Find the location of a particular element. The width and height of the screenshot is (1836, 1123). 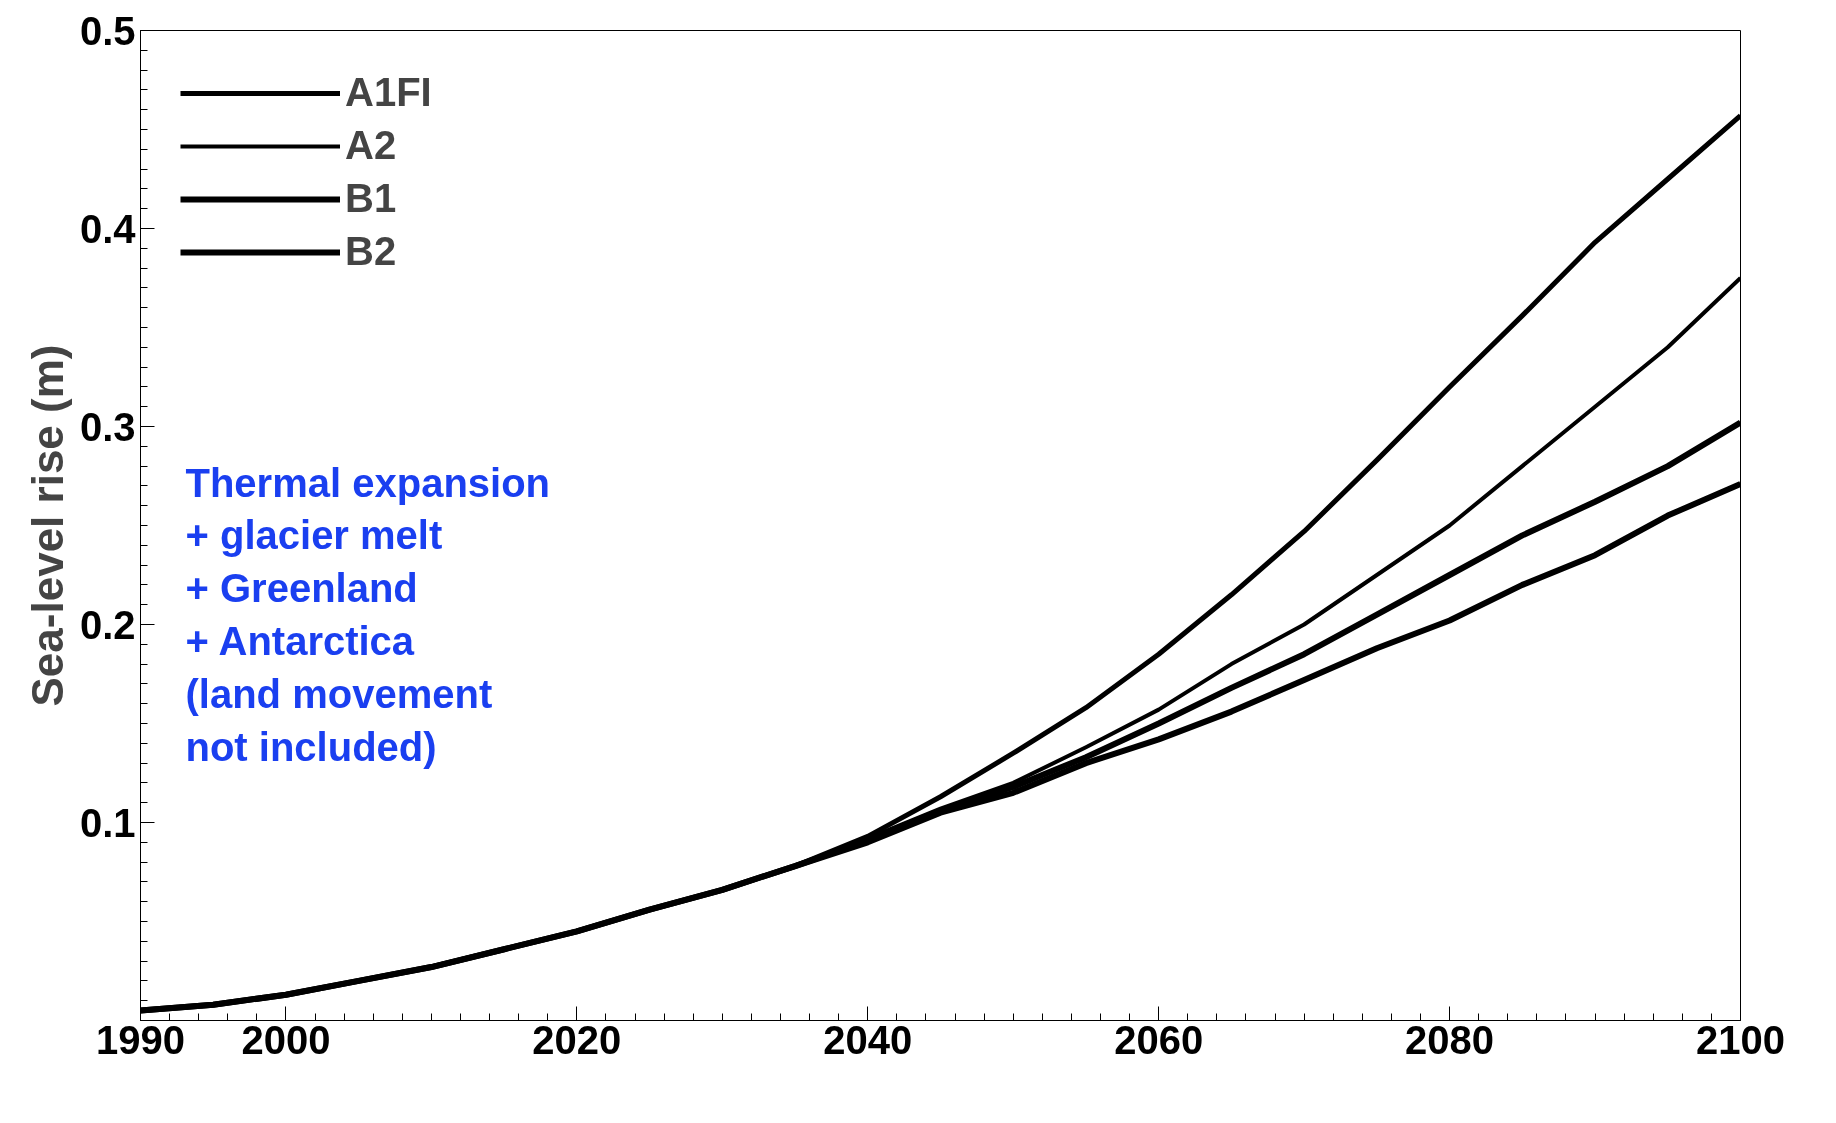

y-axis-title: Sea-level rise (m) is located at coordinates (47, 525).